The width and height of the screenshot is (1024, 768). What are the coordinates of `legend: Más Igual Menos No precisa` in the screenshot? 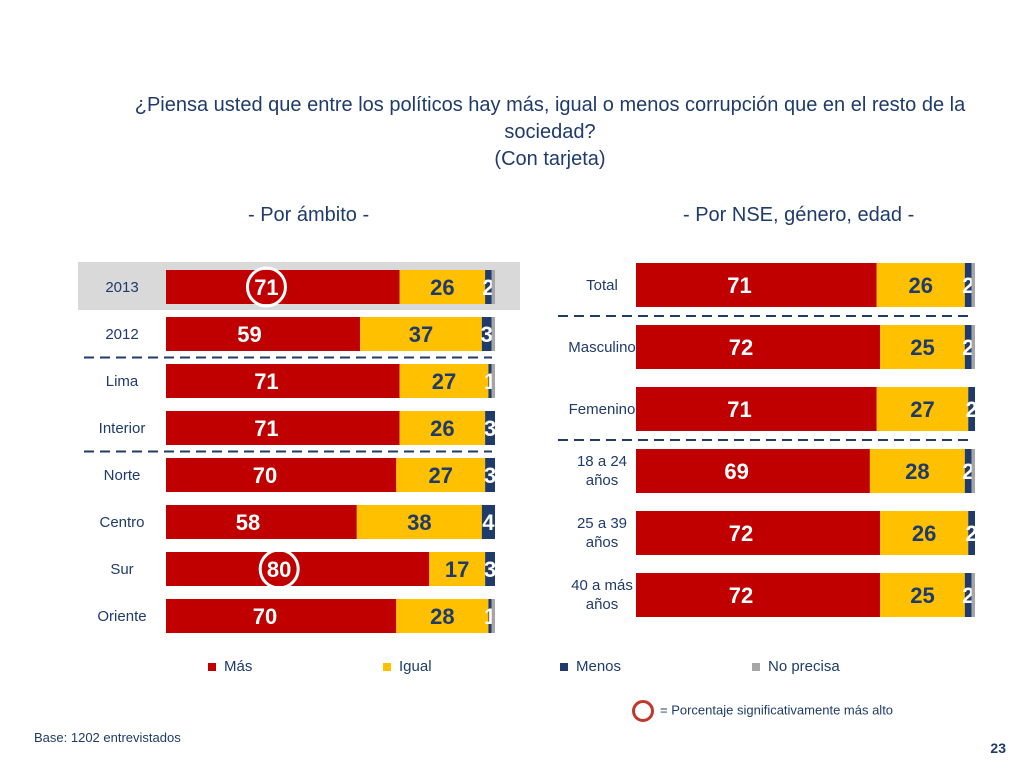 It's located at (512, 668).